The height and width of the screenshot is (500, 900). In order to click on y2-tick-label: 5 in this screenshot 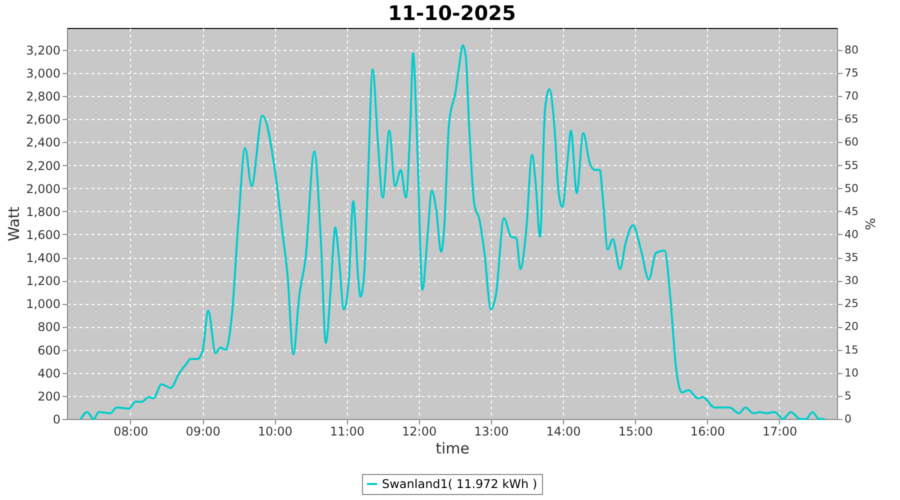, I will do `click(848, 395)`.